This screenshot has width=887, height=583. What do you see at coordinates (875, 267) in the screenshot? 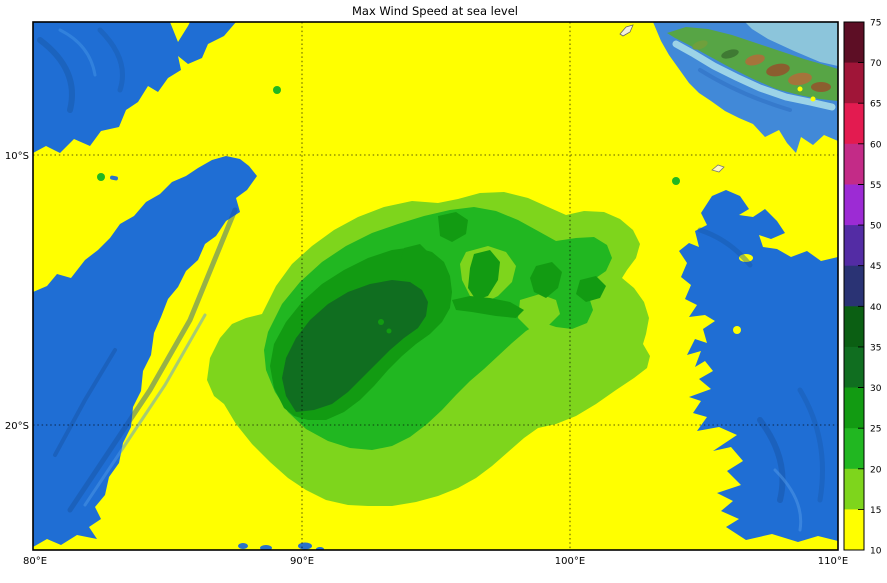
I see `cbar-label: 45` at bounding box center [875, 267].